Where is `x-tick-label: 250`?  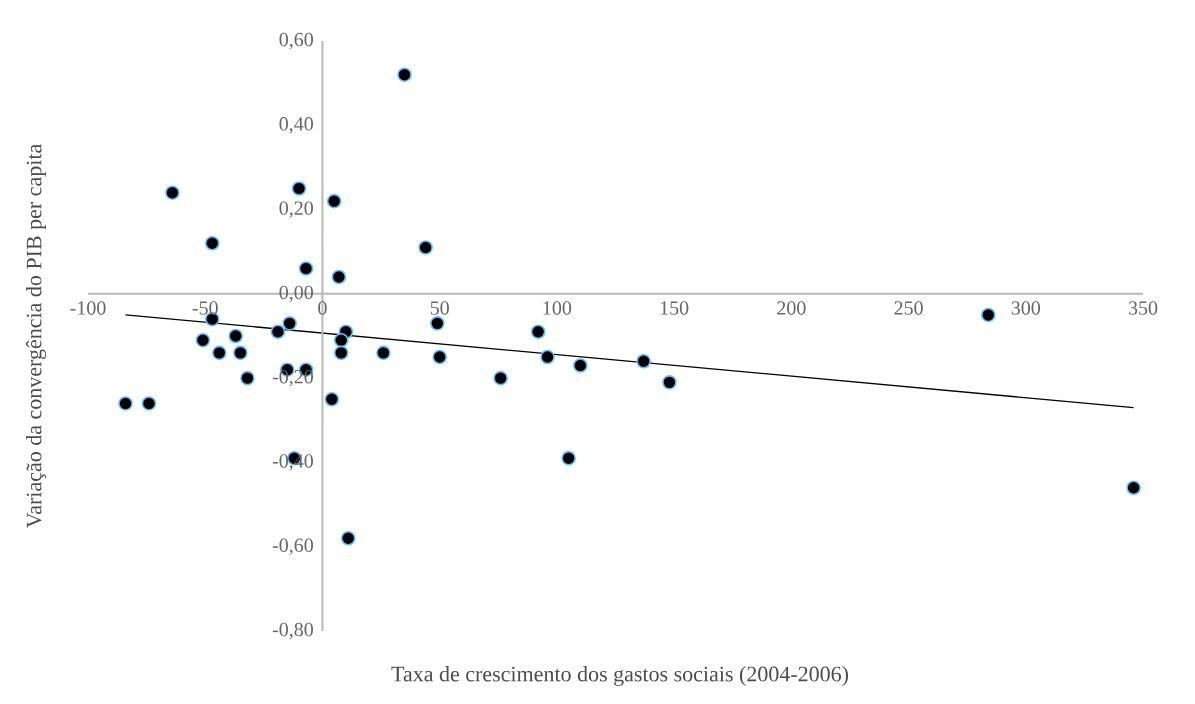 x-tick-label: 250 is located at coordinates (908, 308).